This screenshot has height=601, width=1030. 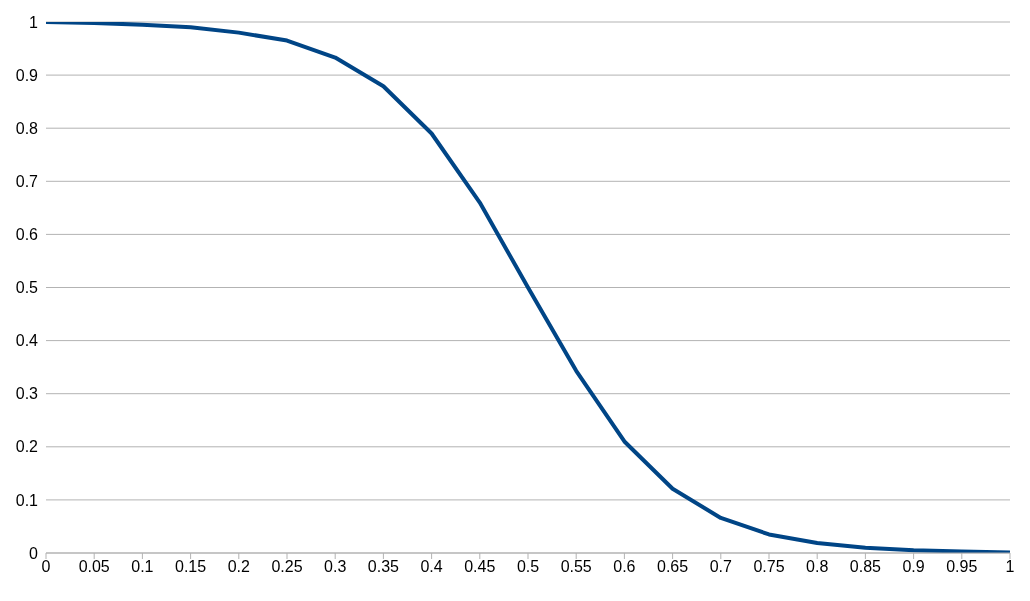 What do you see at coordinates (94, 567) in the screenshot?
I see `x-tick-label: 0.05` at bounding box center [94, 567].